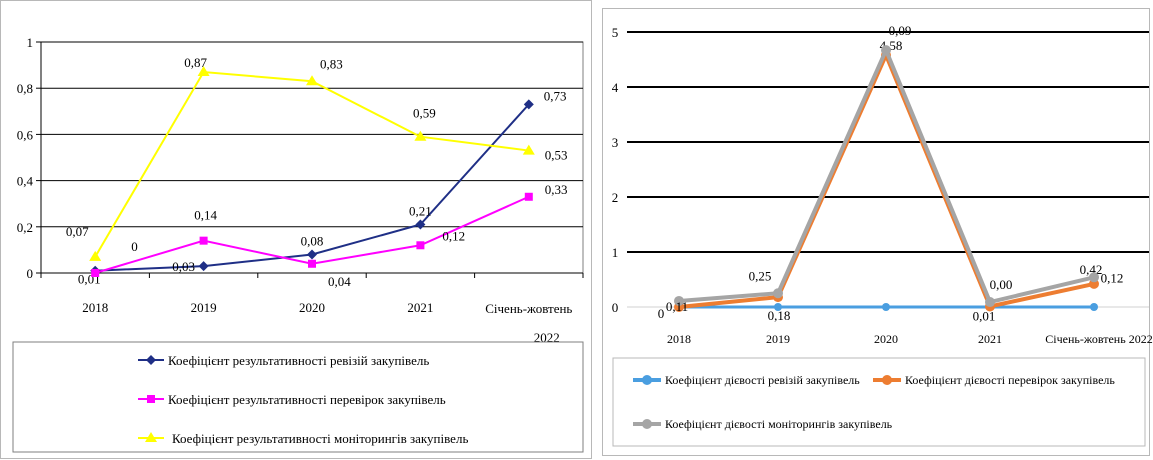 This screenshot has width=1153, height=460. I want to click on legend-label: Коефіцієнт дієвості ревізій закупівель, so click(762, 380).